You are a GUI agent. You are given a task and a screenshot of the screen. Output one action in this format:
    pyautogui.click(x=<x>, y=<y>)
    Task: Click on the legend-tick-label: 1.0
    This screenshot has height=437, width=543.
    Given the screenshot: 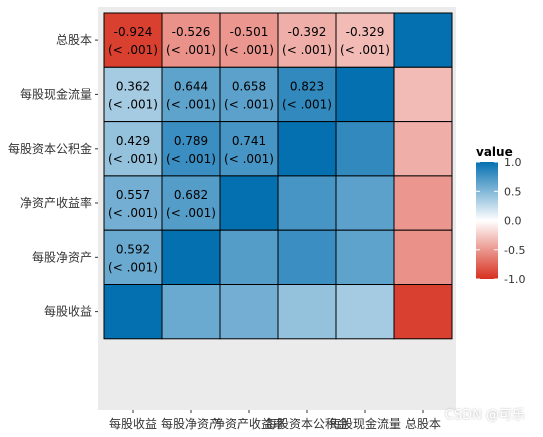 What is the action you would take?
    pyautogui.click(x=513, y=162)
    